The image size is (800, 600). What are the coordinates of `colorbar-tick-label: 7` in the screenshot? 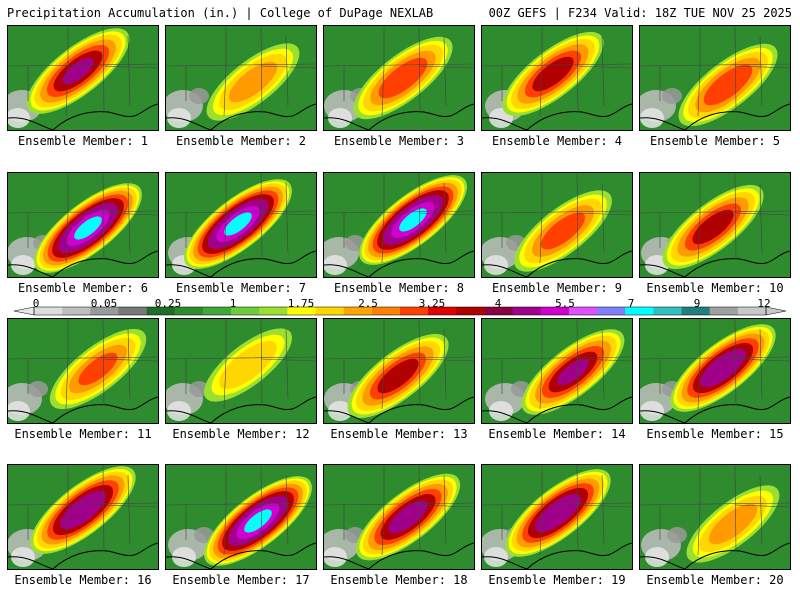 It's located at (631, 303).